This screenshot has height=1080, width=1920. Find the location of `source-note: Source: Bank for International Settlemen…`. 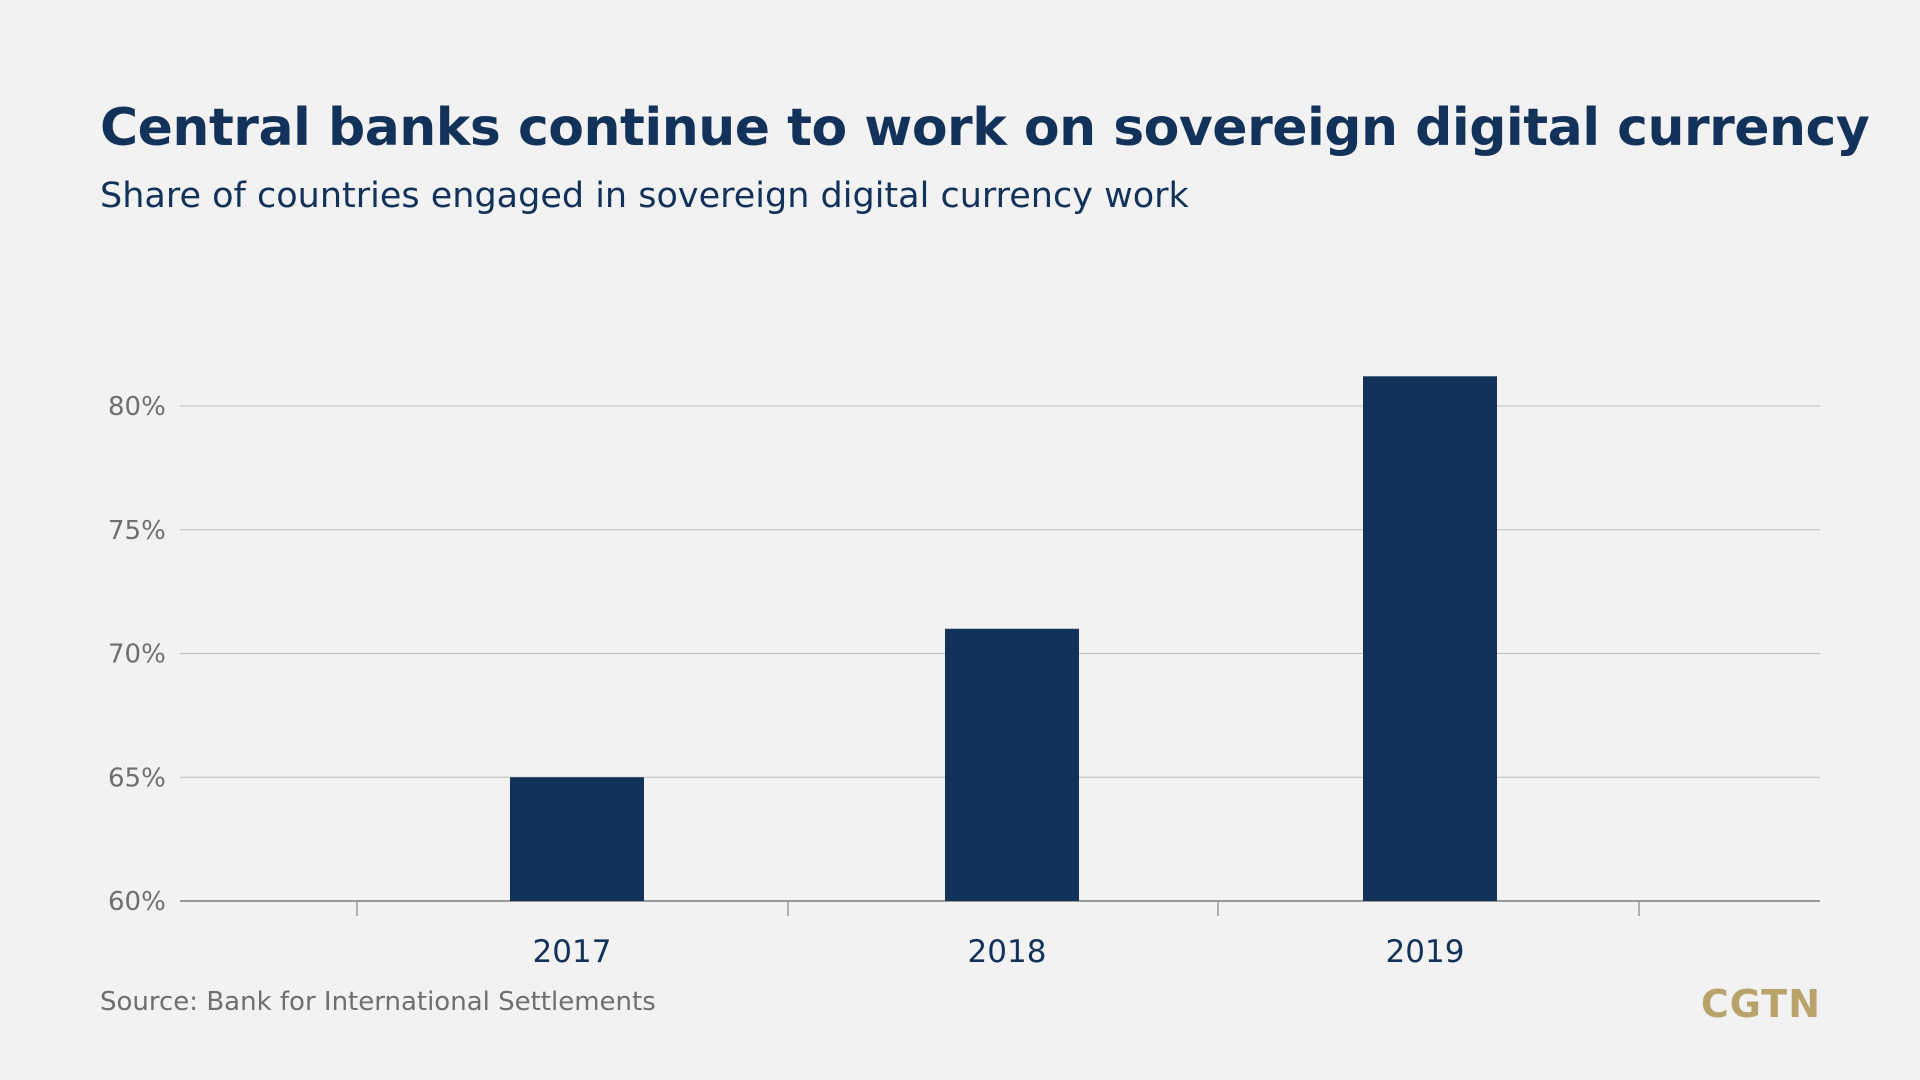

source-note: Source: Bank for International Settlemen… is located at coordinates (378, 1002).